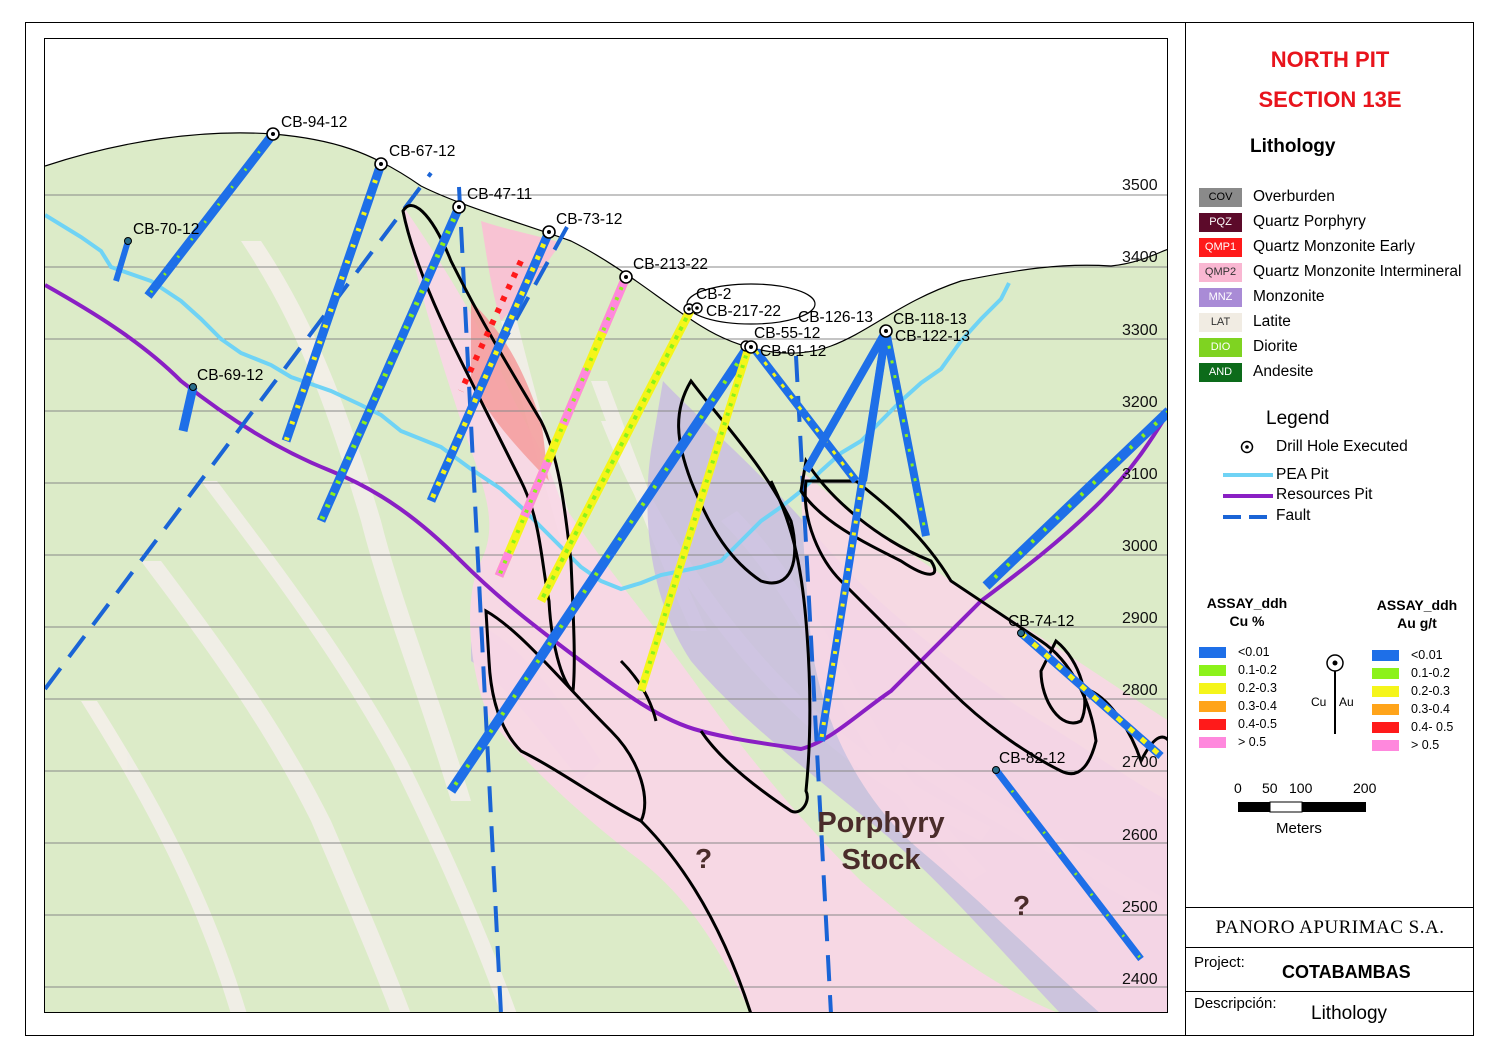 This screenshot has width=1500, height=1061. I want to click on company-name: PANORO APURIMAC S.A., so click(1330, 927).